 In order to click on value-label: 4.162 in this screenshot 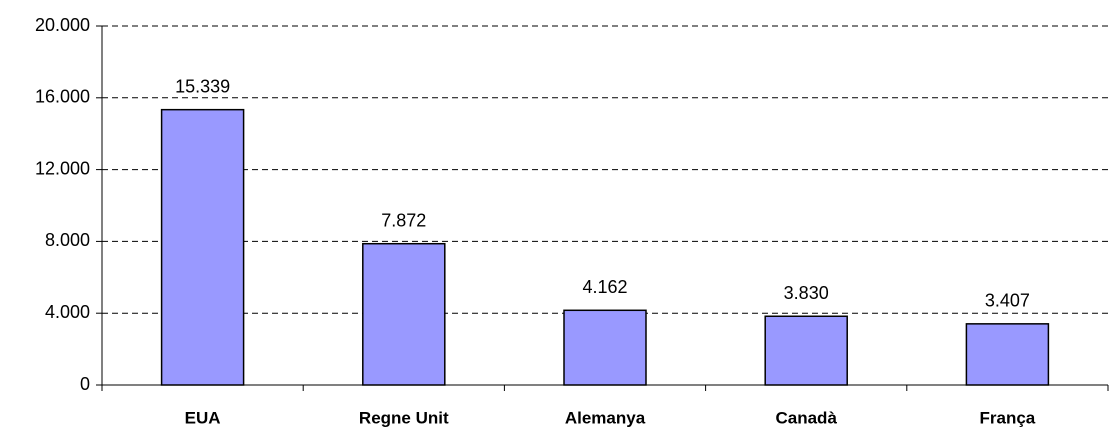, I will do `click(604, 287)`.